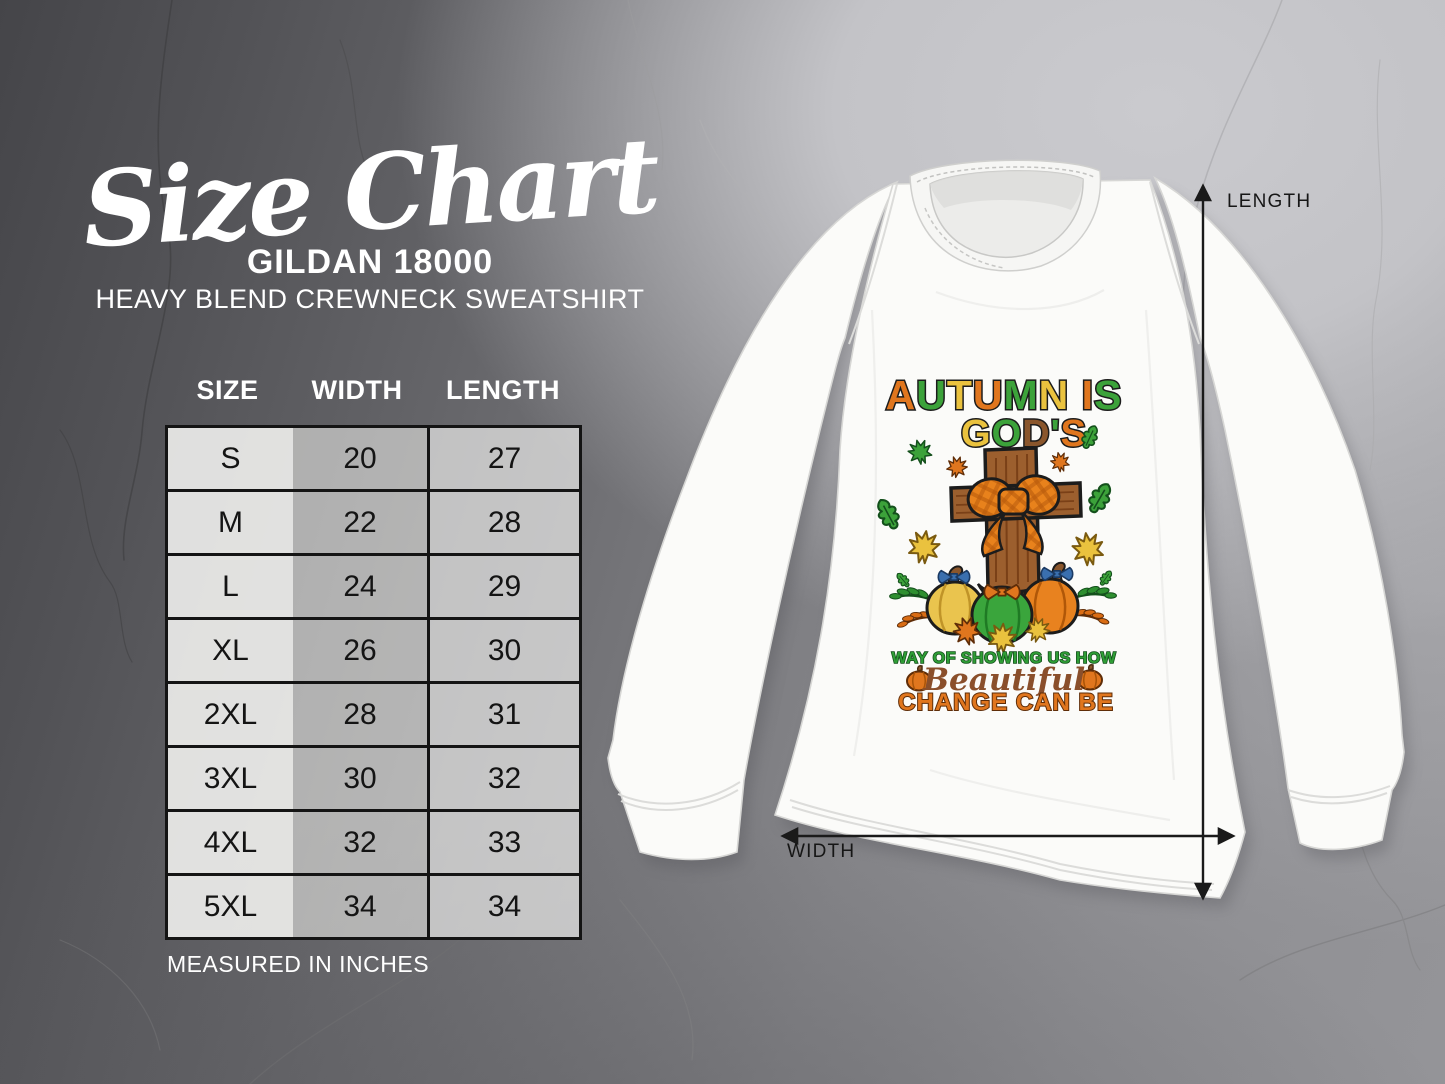  What do you see at coordinates (1003, 680) in the screenshot?
I see `design-line4: Beautiful` at bounding box center [1003, 680].